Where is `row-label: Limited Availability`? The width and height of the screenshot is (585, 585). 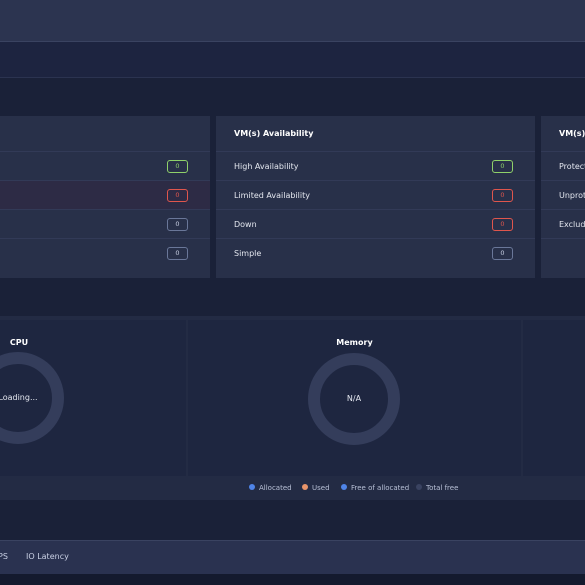
row-label: Limited Availability is located at coordinates (272, 195).